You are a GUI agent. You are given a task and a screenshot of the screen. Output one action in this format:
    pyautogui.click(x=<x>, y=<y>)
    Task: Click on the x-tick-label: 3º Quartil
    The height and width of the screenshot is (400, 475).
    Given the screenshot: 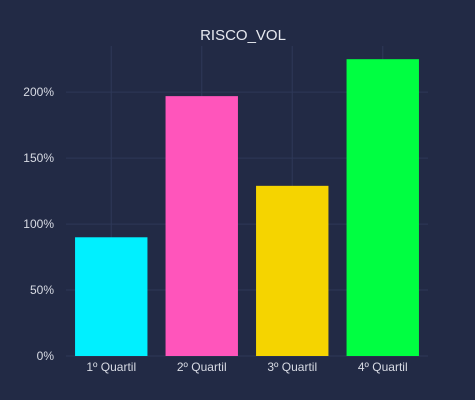 What is the action you would take?
    pyautogui.click(x=292, y=367)
    